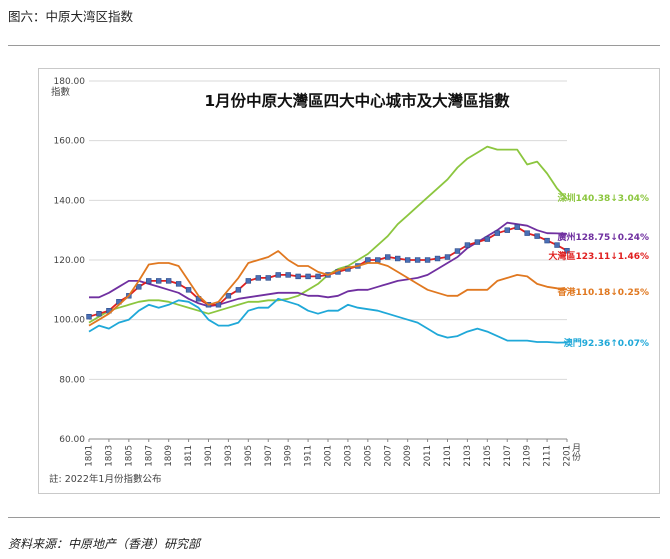 This screenshot has width=670, height=559. What do you see at coordinates (129, 456) in the screenshot?
I see `x-tick-label: 1805` at bounding box center [129, 456].